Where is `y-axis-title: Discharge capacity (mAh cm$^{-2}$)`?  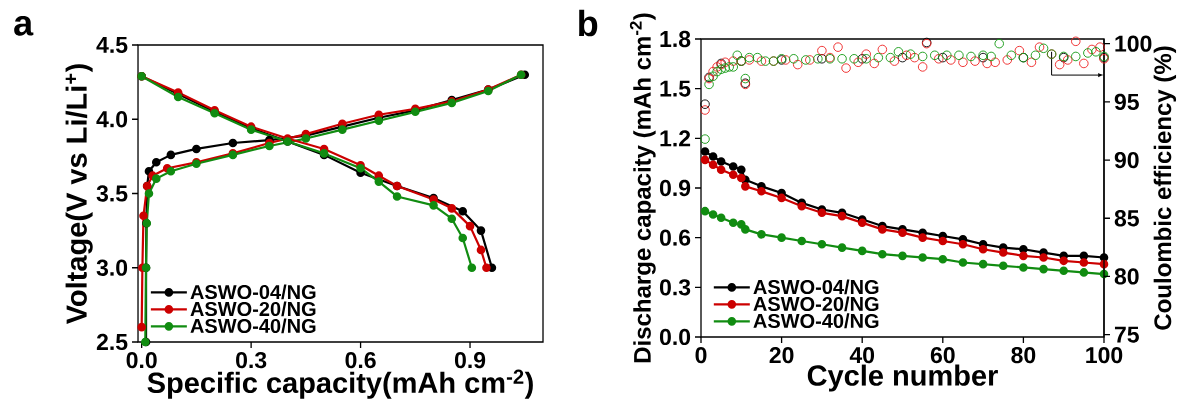 y-axis-title: Discharge capacity (mAh cm$^{-2}$) is located at coordinates (642, 188).